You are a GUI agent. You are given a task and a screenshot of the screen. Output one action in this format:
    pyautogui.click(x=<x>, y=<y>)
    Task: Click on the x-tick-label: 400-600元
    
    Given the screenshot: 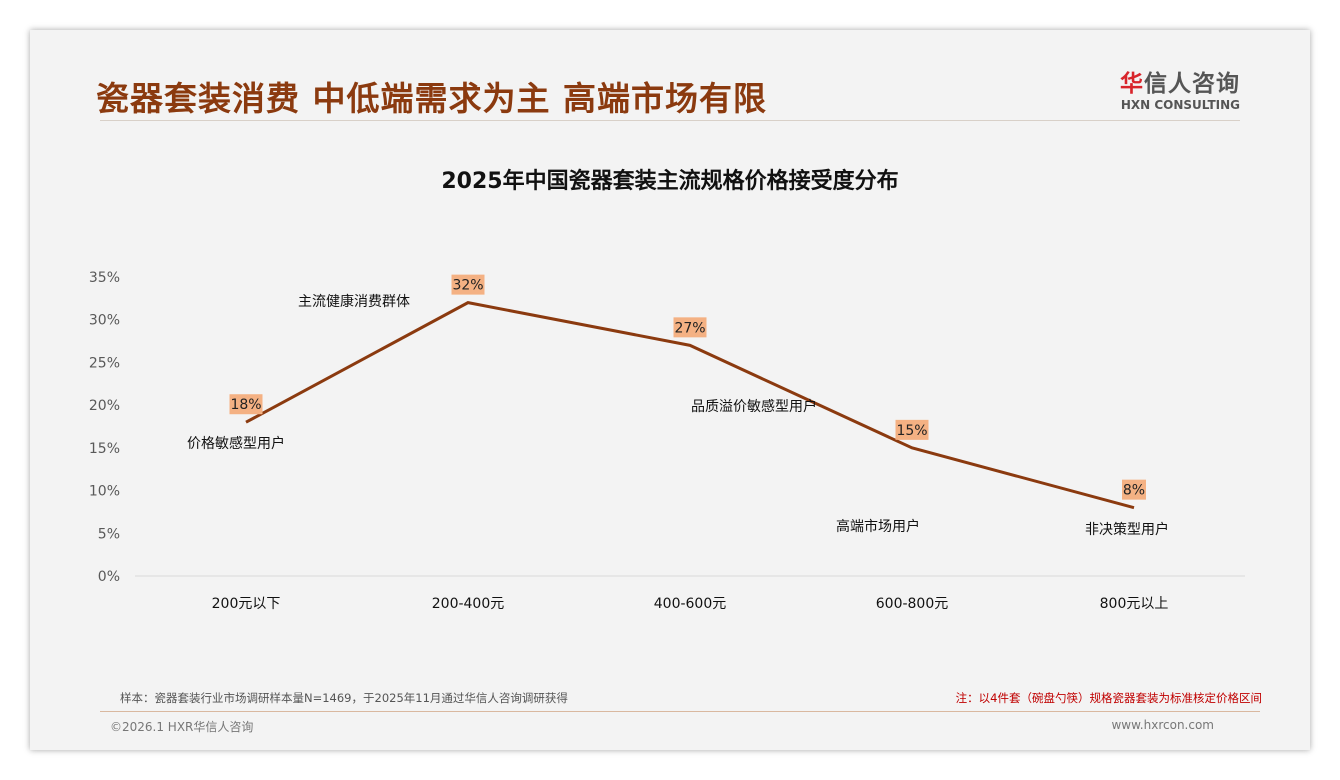 What is the action you would take?
    pyautogui.click(x=690, y=604)
    